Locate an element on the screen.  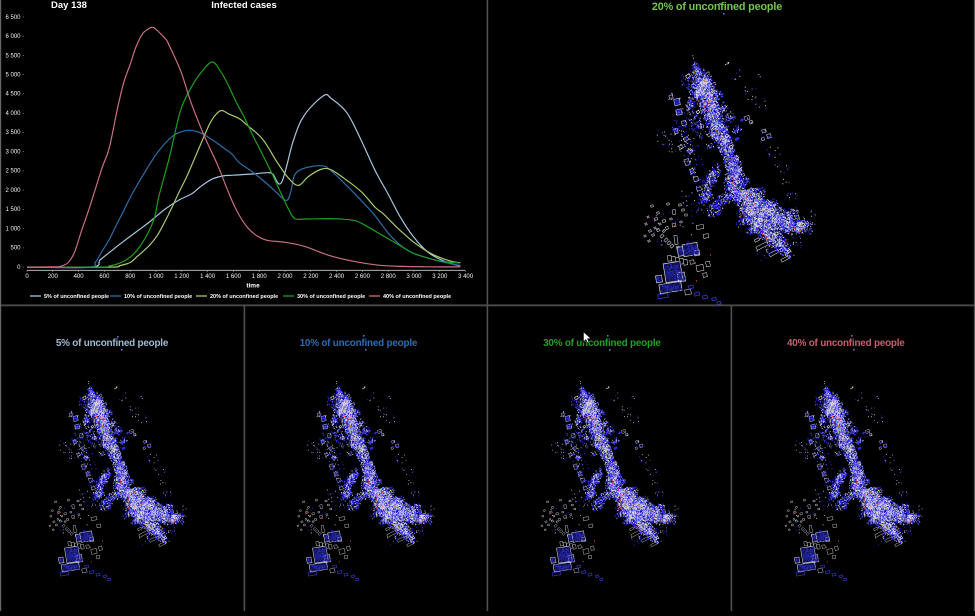
svg-text: 1 200 is located at coordinates (182, 277).